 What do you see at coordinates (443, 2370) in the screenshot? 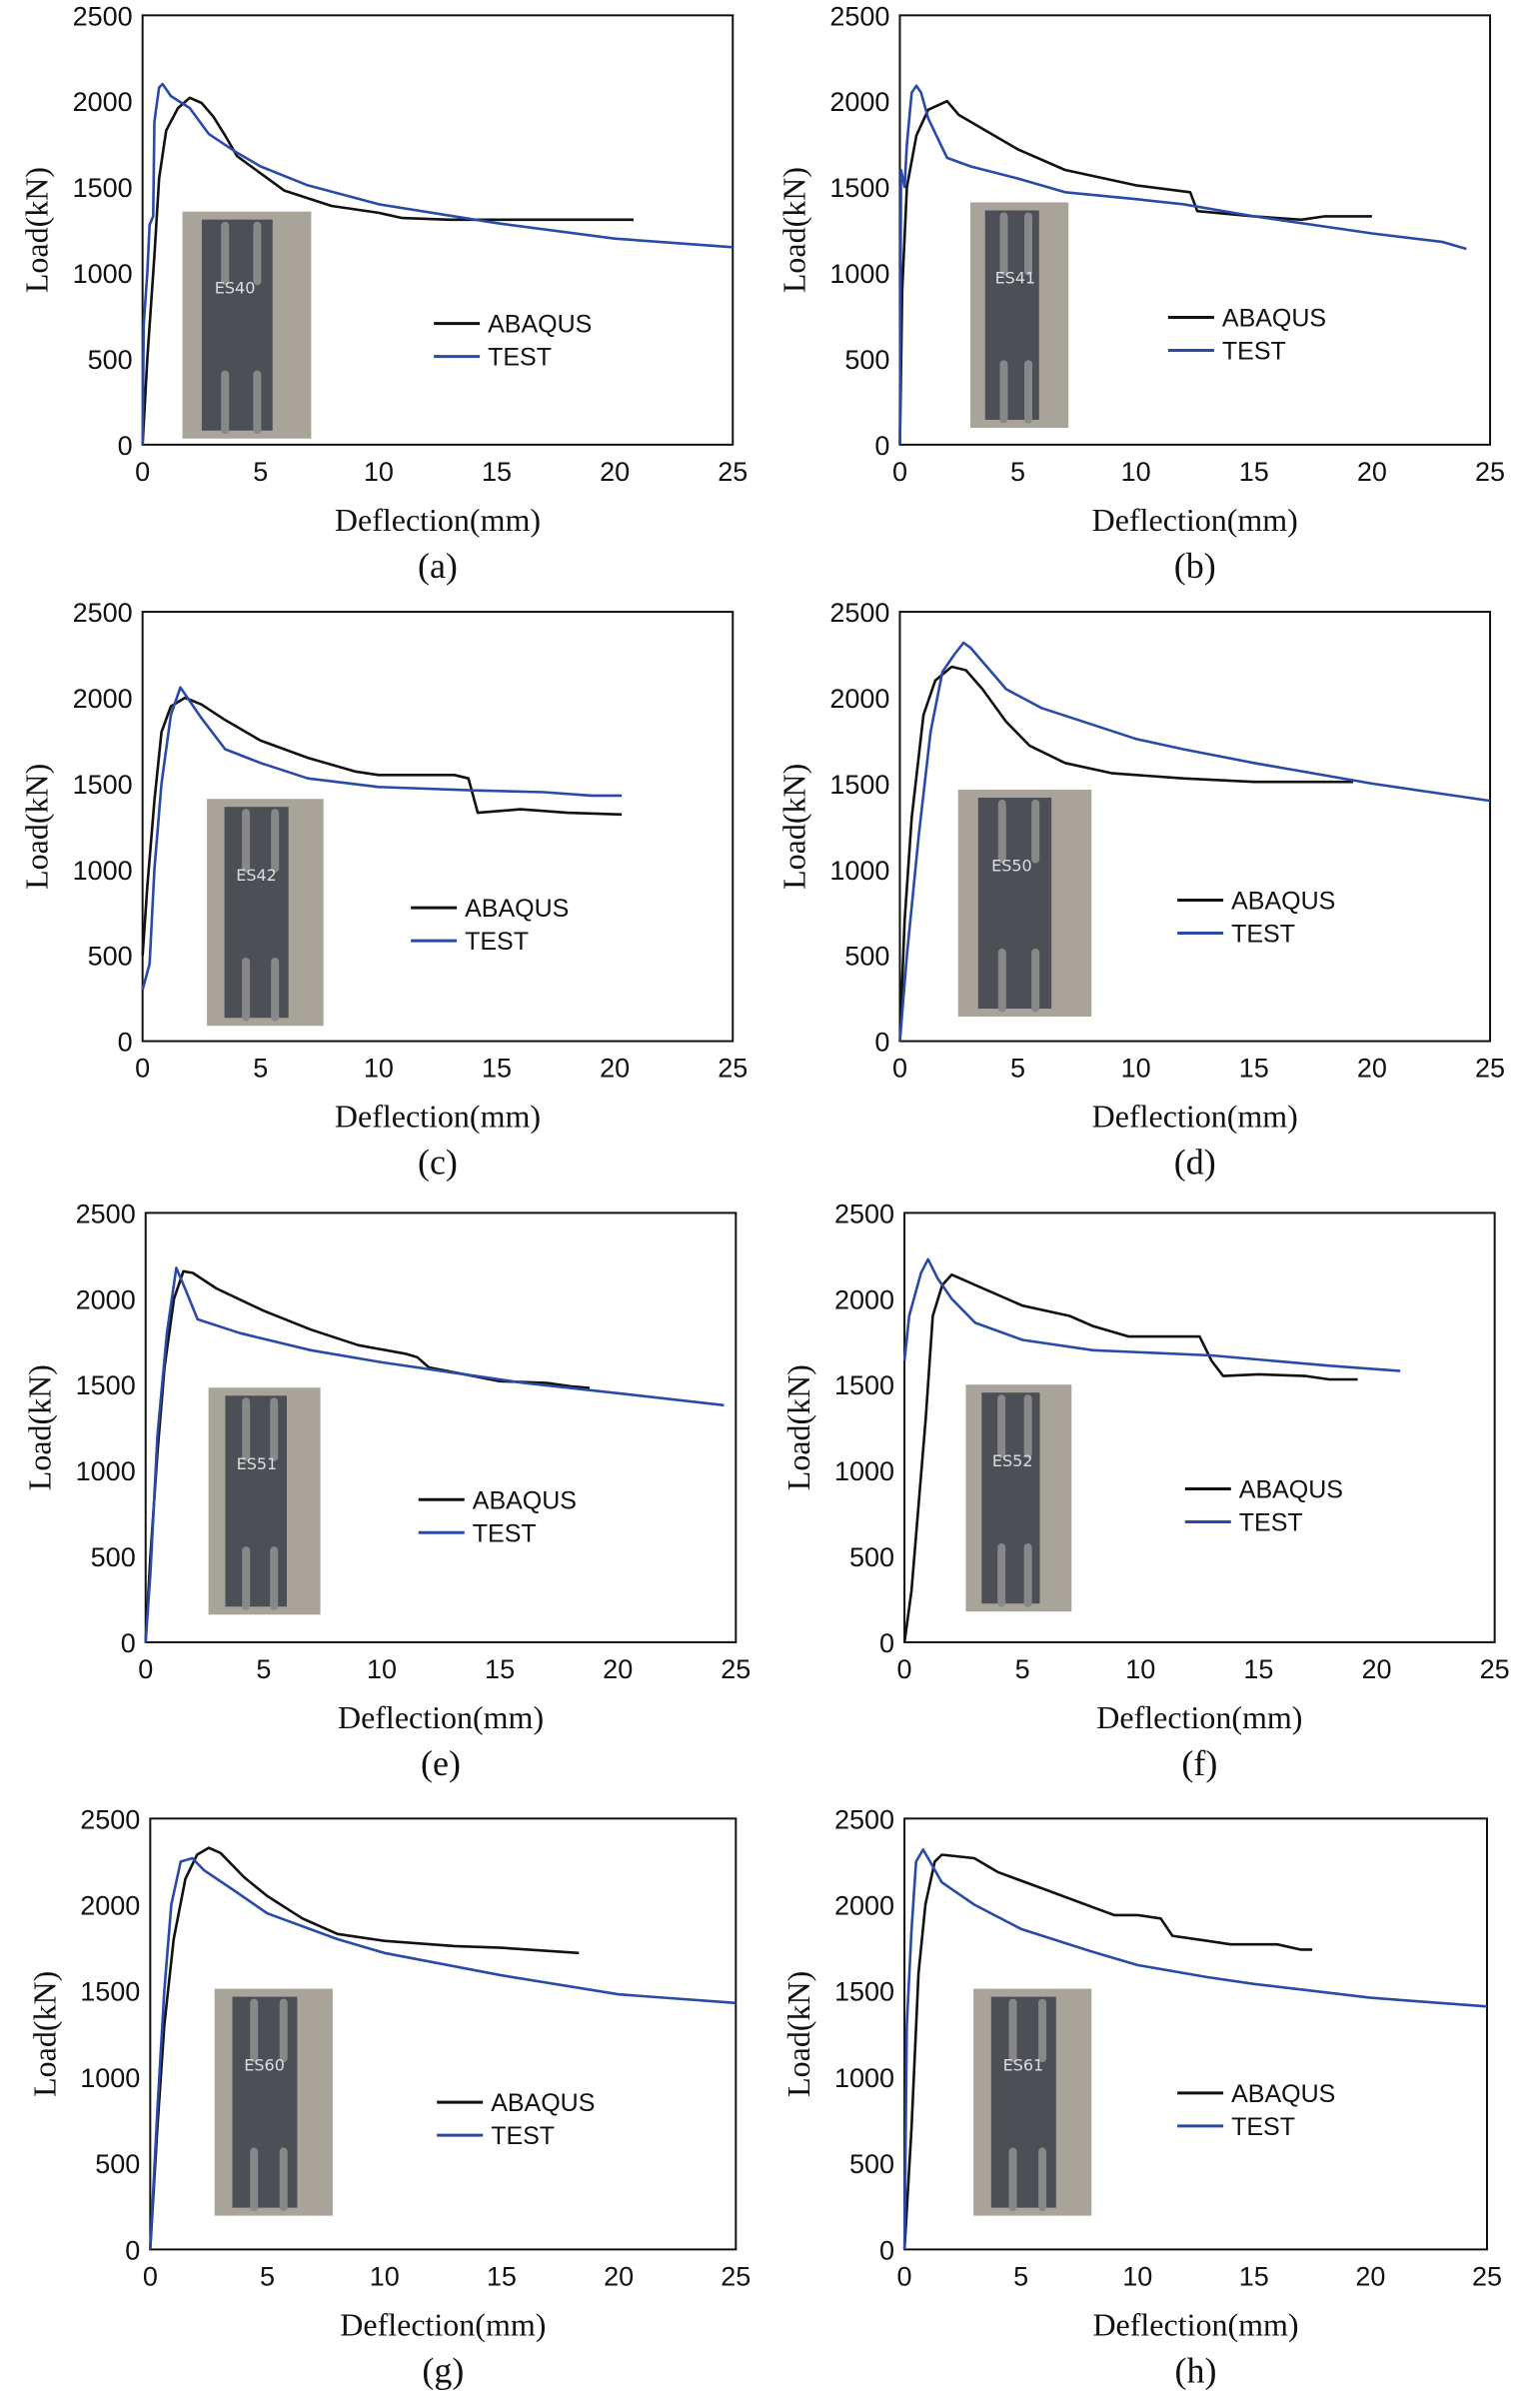
I see `panel-label: (g)` at bounding box center [443, 2370].